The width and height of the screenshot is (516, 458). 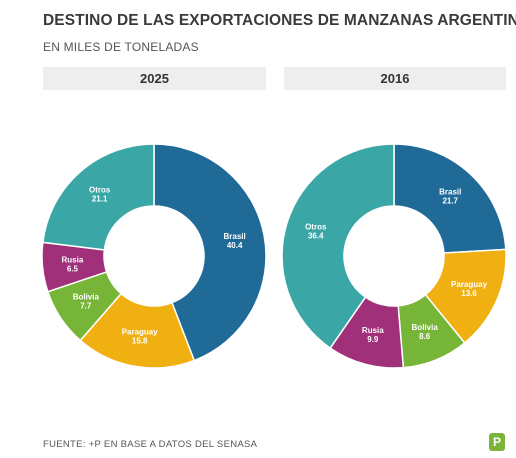 What do you see at coordinates (154, 78) in the screenshot?
I see `panel-header-first: 2025` at bounding box center [154, 78].